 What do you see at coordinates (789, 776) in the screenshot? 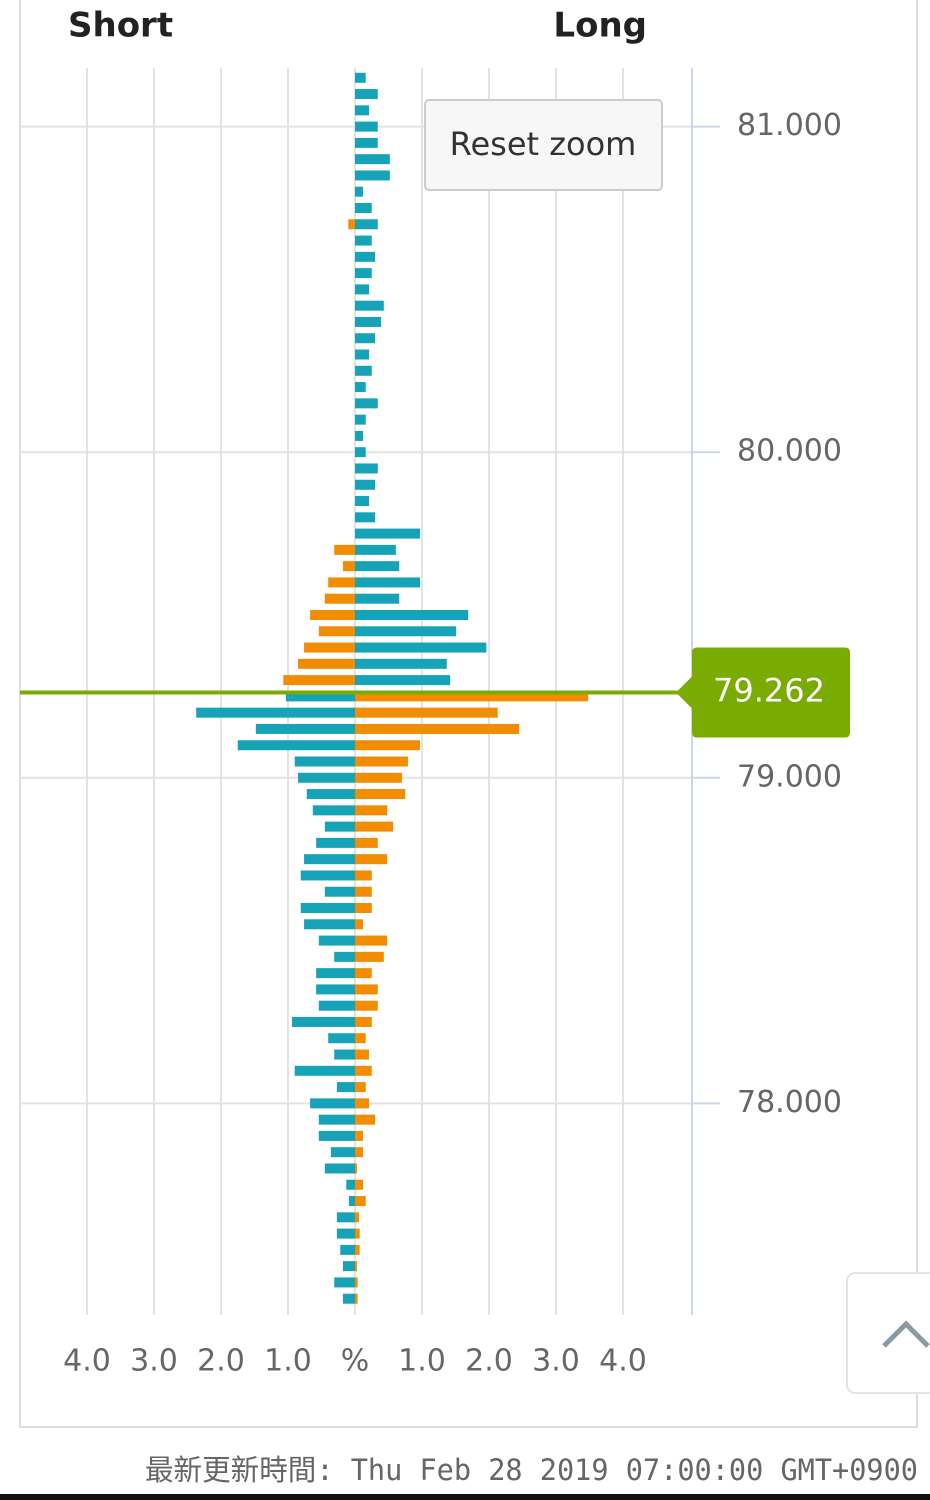
I see `y-tick-label: 79.000` at bounding box center [789, 776].